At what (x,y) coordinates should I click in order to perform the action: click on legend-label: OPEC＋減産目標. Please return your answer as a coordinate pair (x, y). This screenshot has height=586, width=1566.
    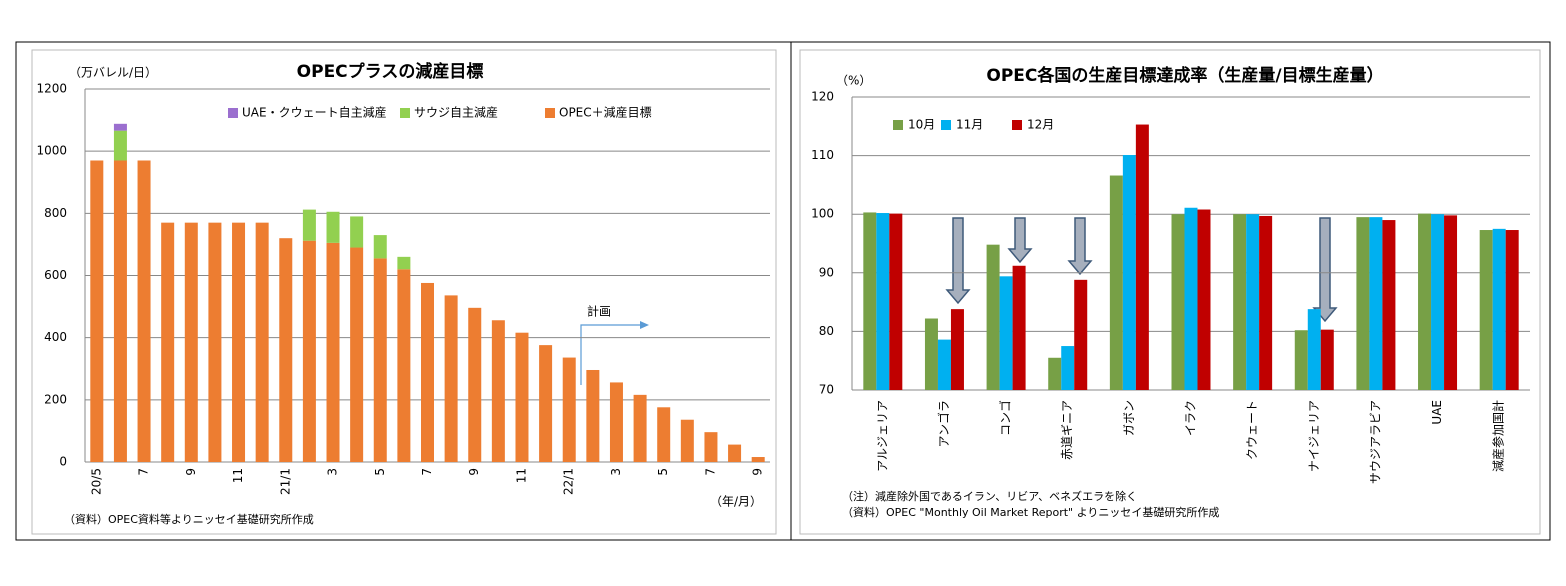
    Looking at the image, I should click on (605, 112).